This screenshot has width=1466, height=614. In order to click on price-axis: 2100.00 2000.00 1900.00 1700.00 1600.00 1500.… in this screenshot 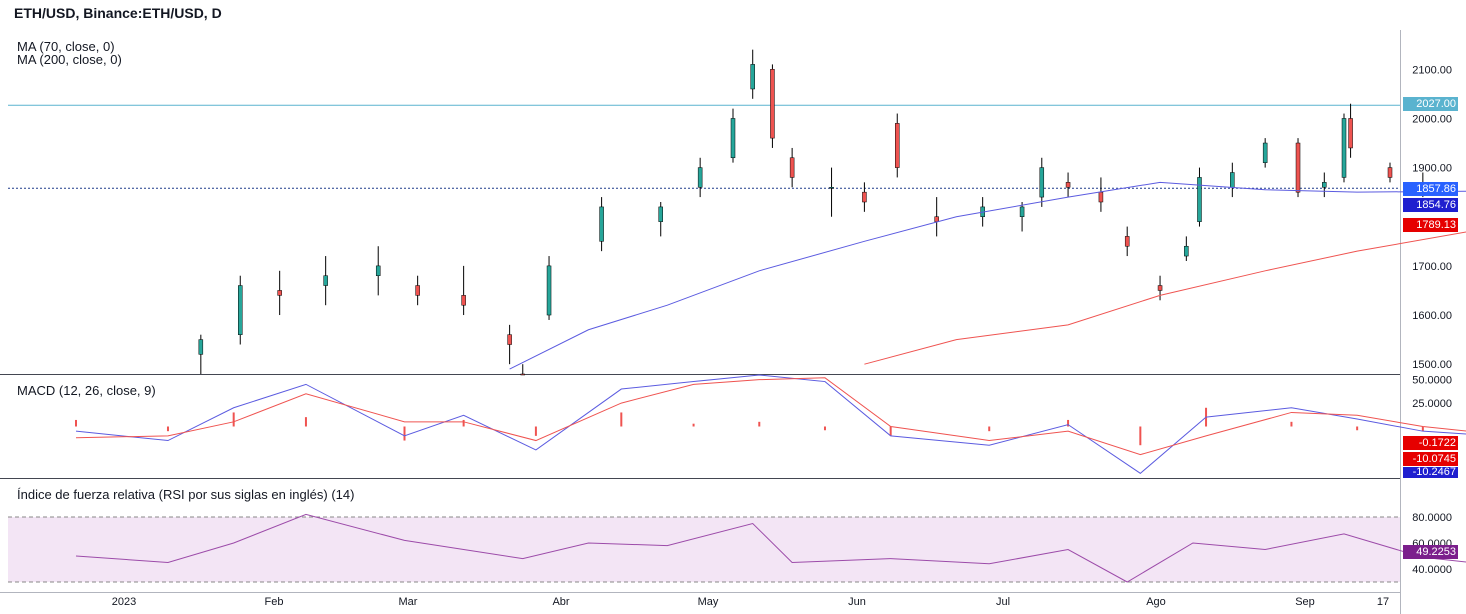, I will do `click(1432, 217)`.